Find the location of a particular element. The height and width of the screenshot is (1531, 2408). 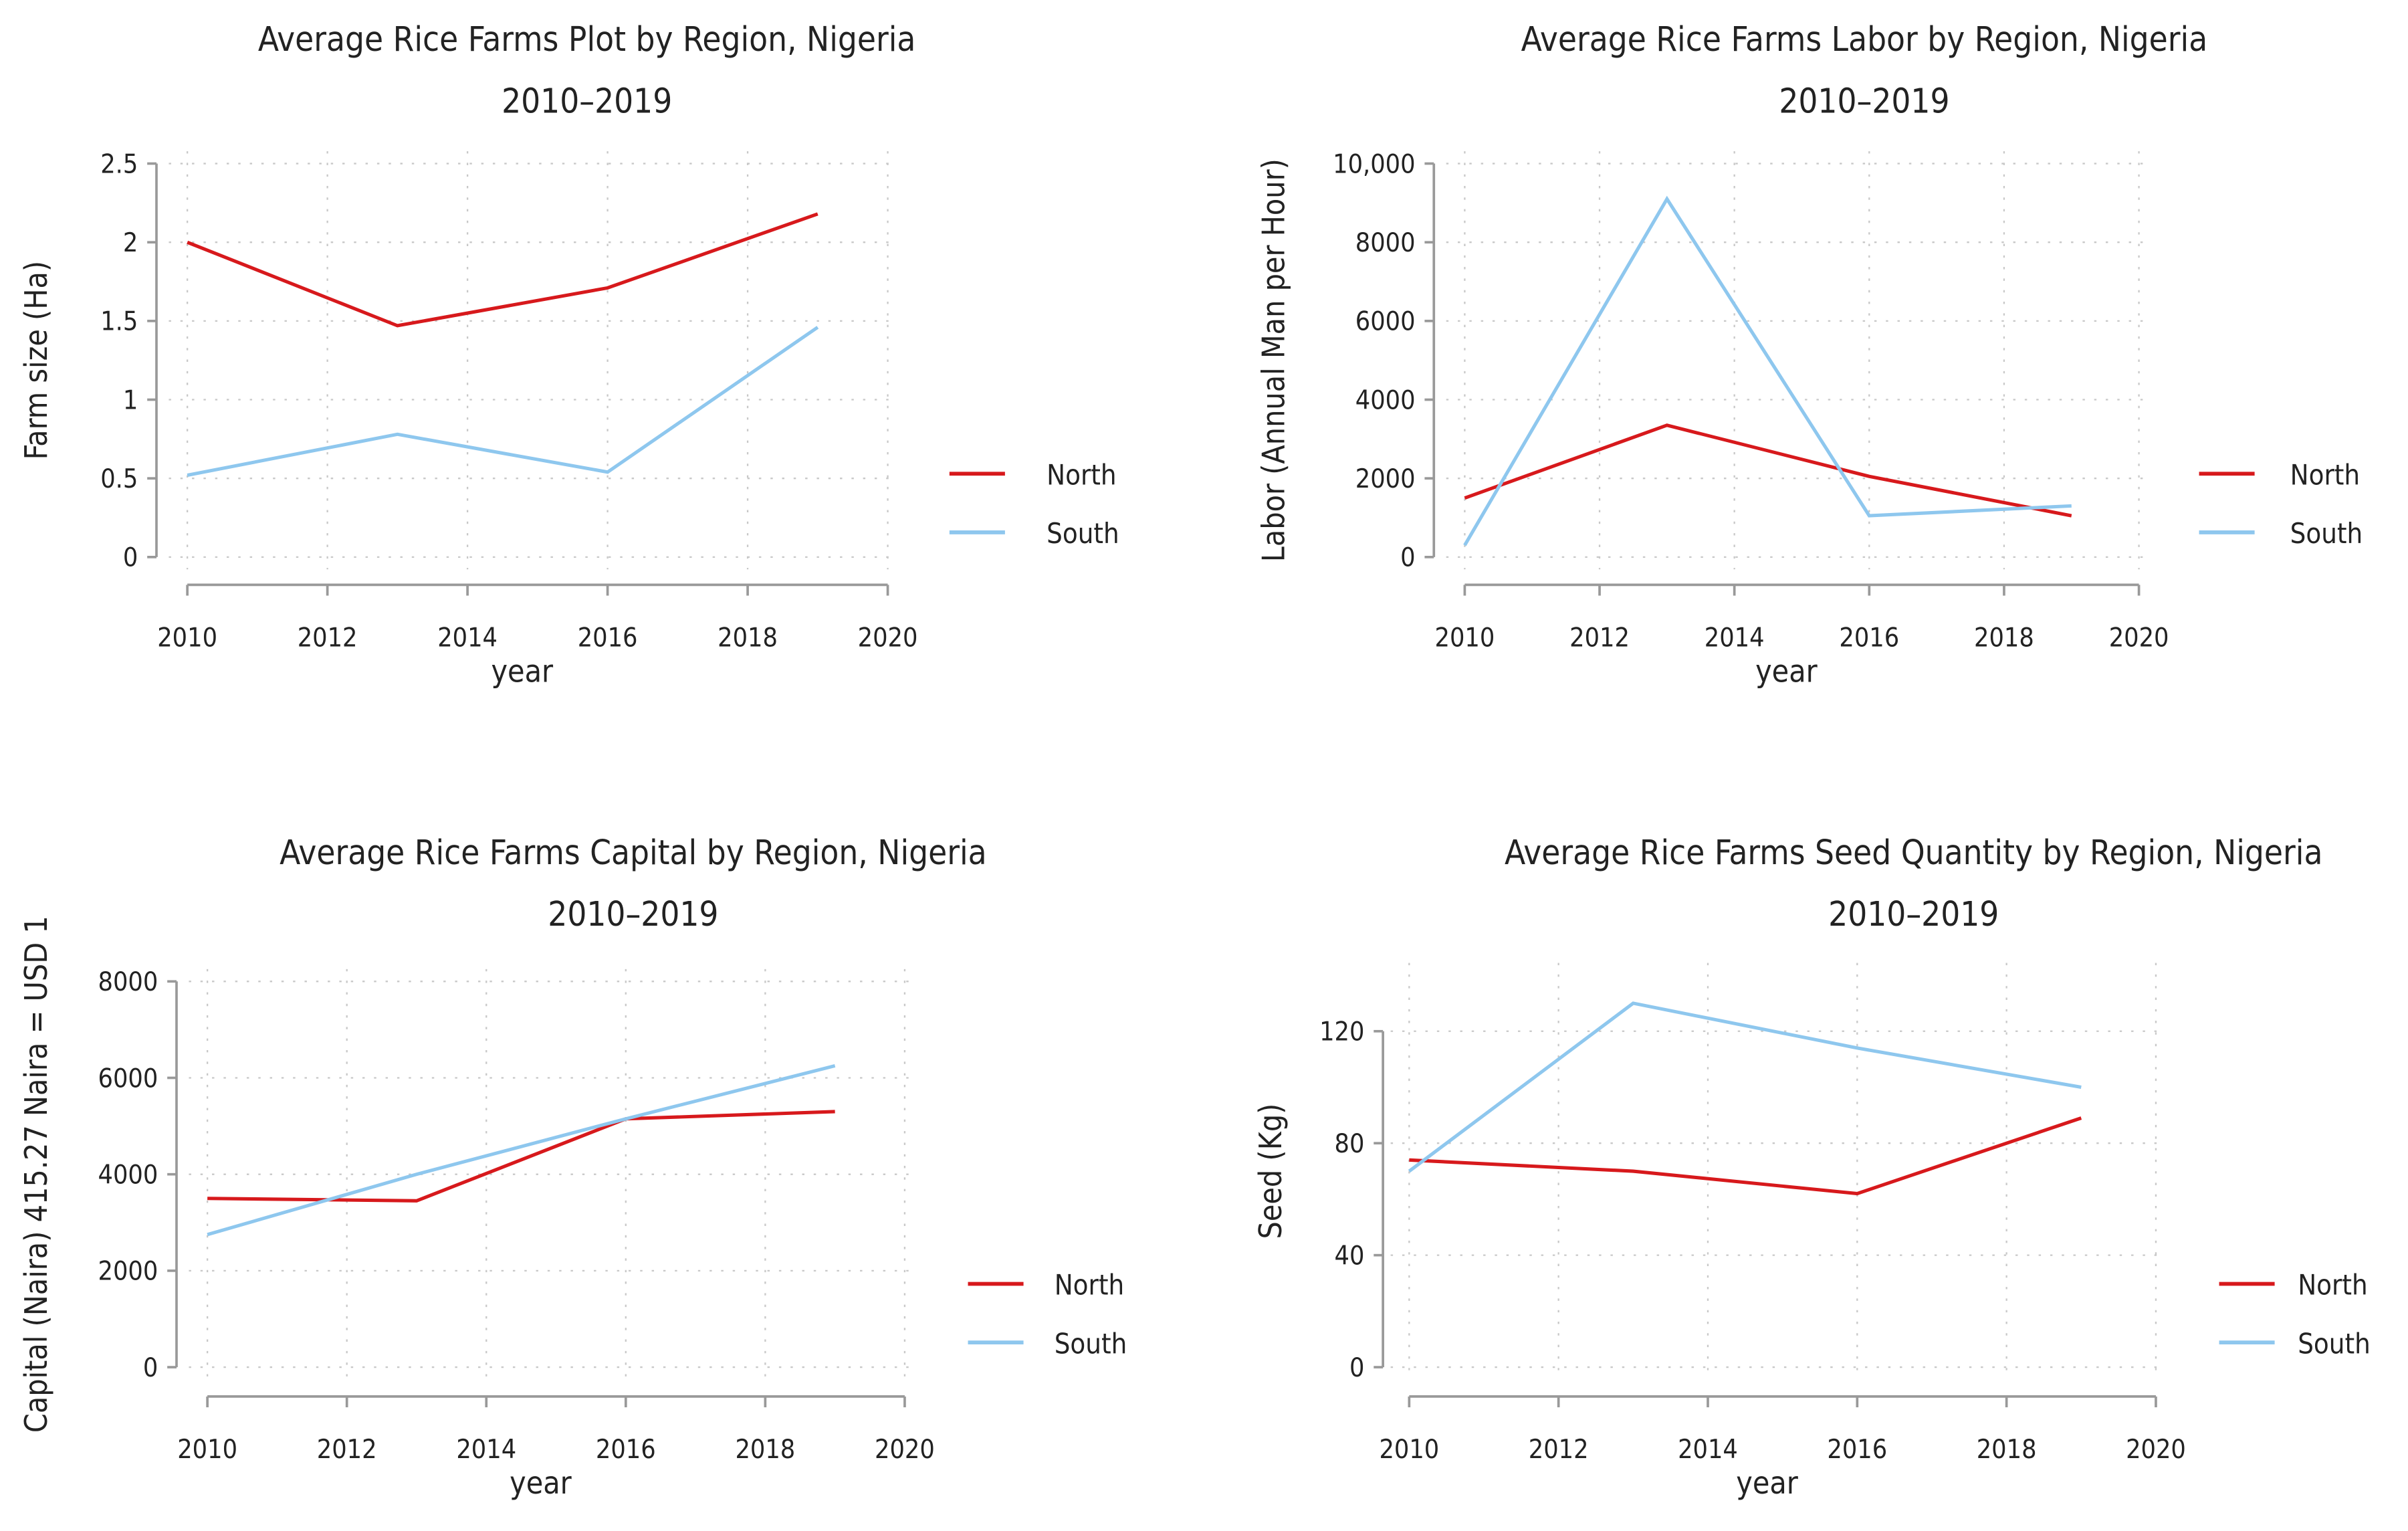

y-axis-label: Labor (Annual Man per Hour) is located at coordinates (1273, 361).